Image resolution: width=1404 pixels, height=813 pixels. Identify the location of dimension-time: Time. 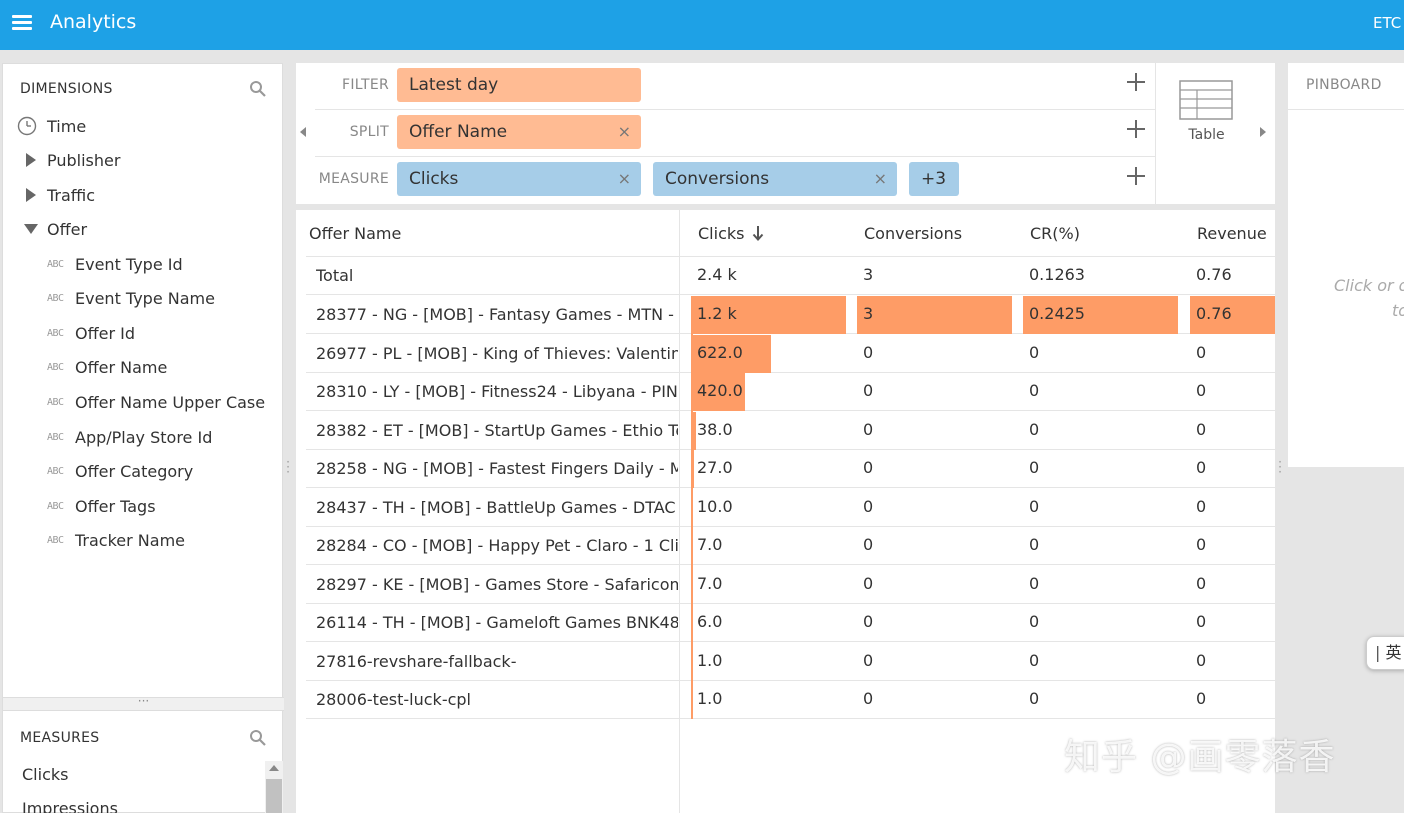
(51, 126).